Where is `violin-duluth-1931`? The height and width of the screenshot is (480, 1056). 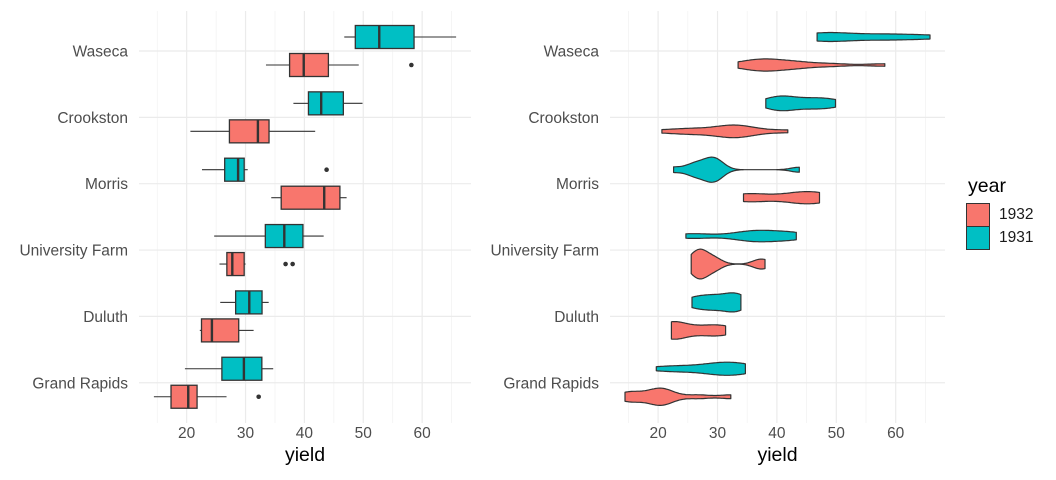
violin-duluth-1931 is located at coordinates (716, 302).